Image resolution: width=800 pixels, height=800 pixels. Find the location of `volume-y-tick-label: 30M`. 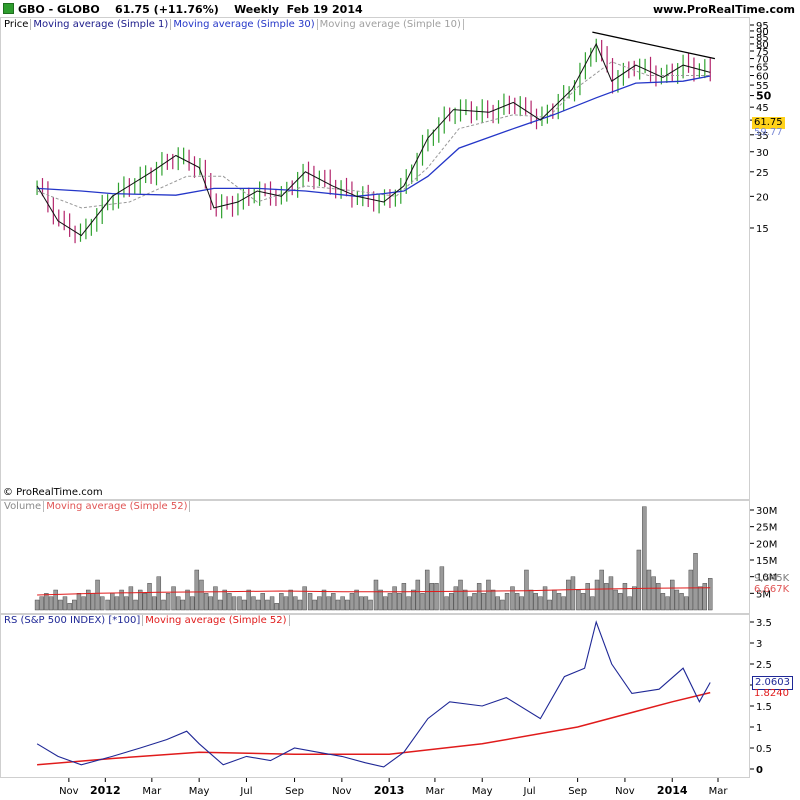

volume-y-tick-label: 30M is located at coordinates (766, 511).